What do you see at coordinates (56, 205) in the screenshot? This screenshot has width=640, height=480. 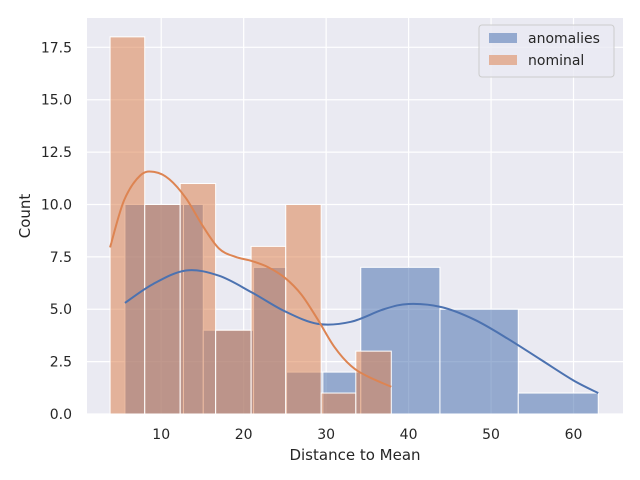 I see `y-tick-label: 10.0` at bounding box center [56, 205].